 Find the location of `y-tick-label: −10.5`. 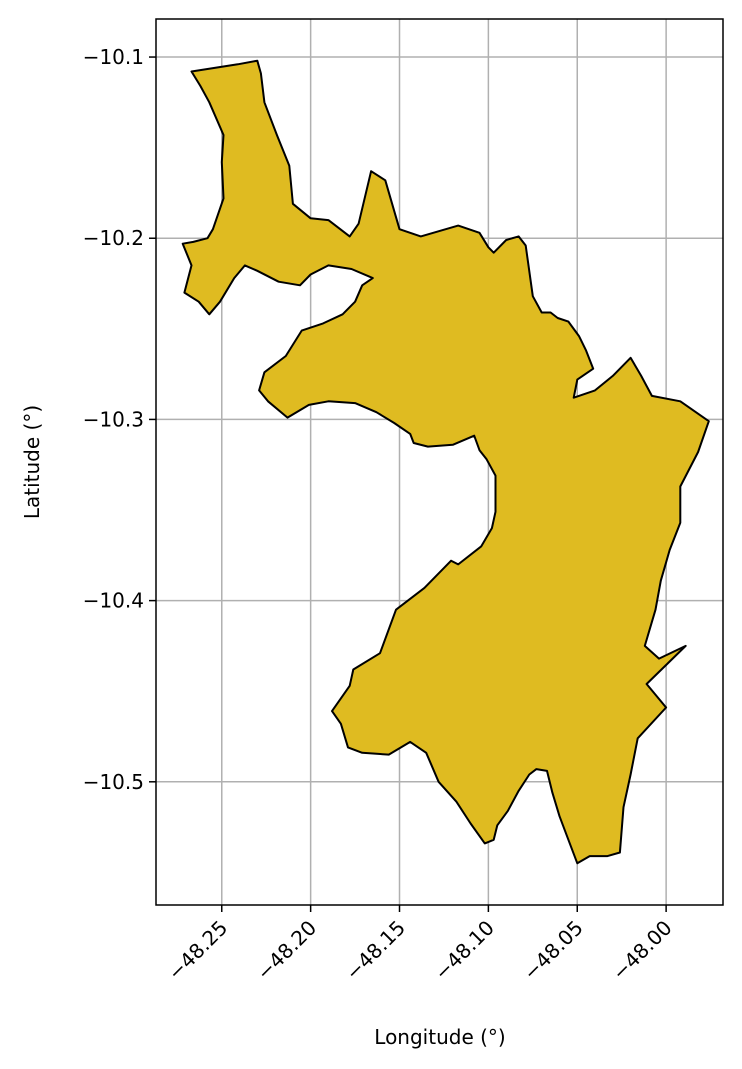

y-tick-label: −10.5 is located at coordinates (113, 782).